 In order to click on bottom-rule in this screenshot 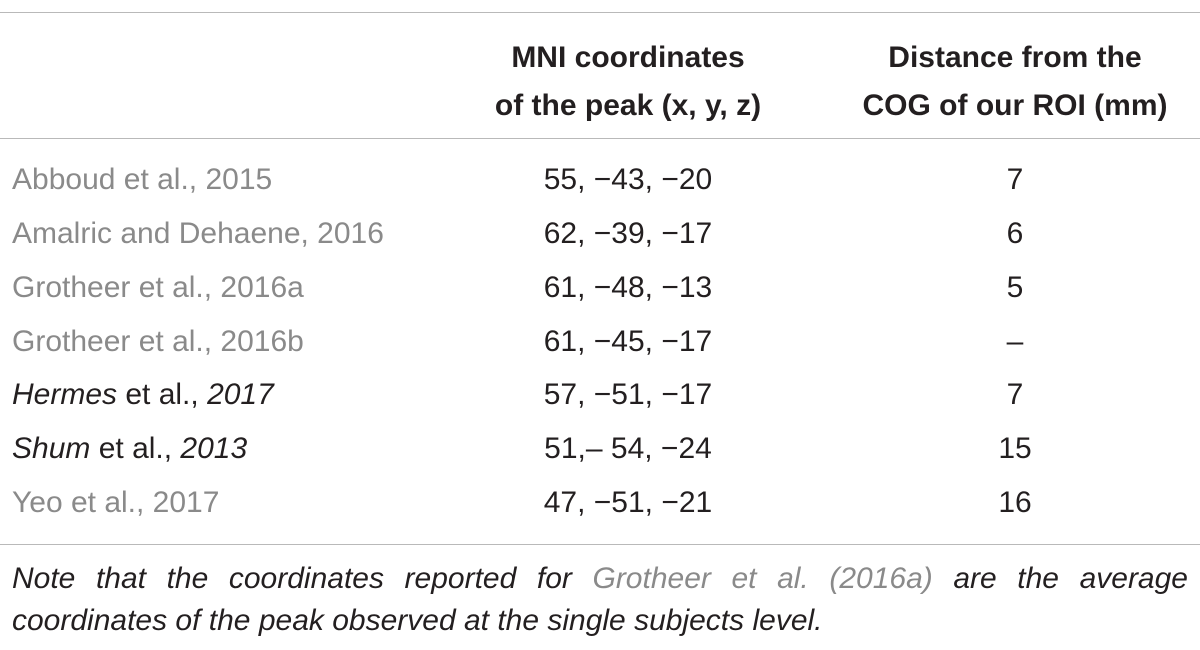, I will do `click(600, 544)`.